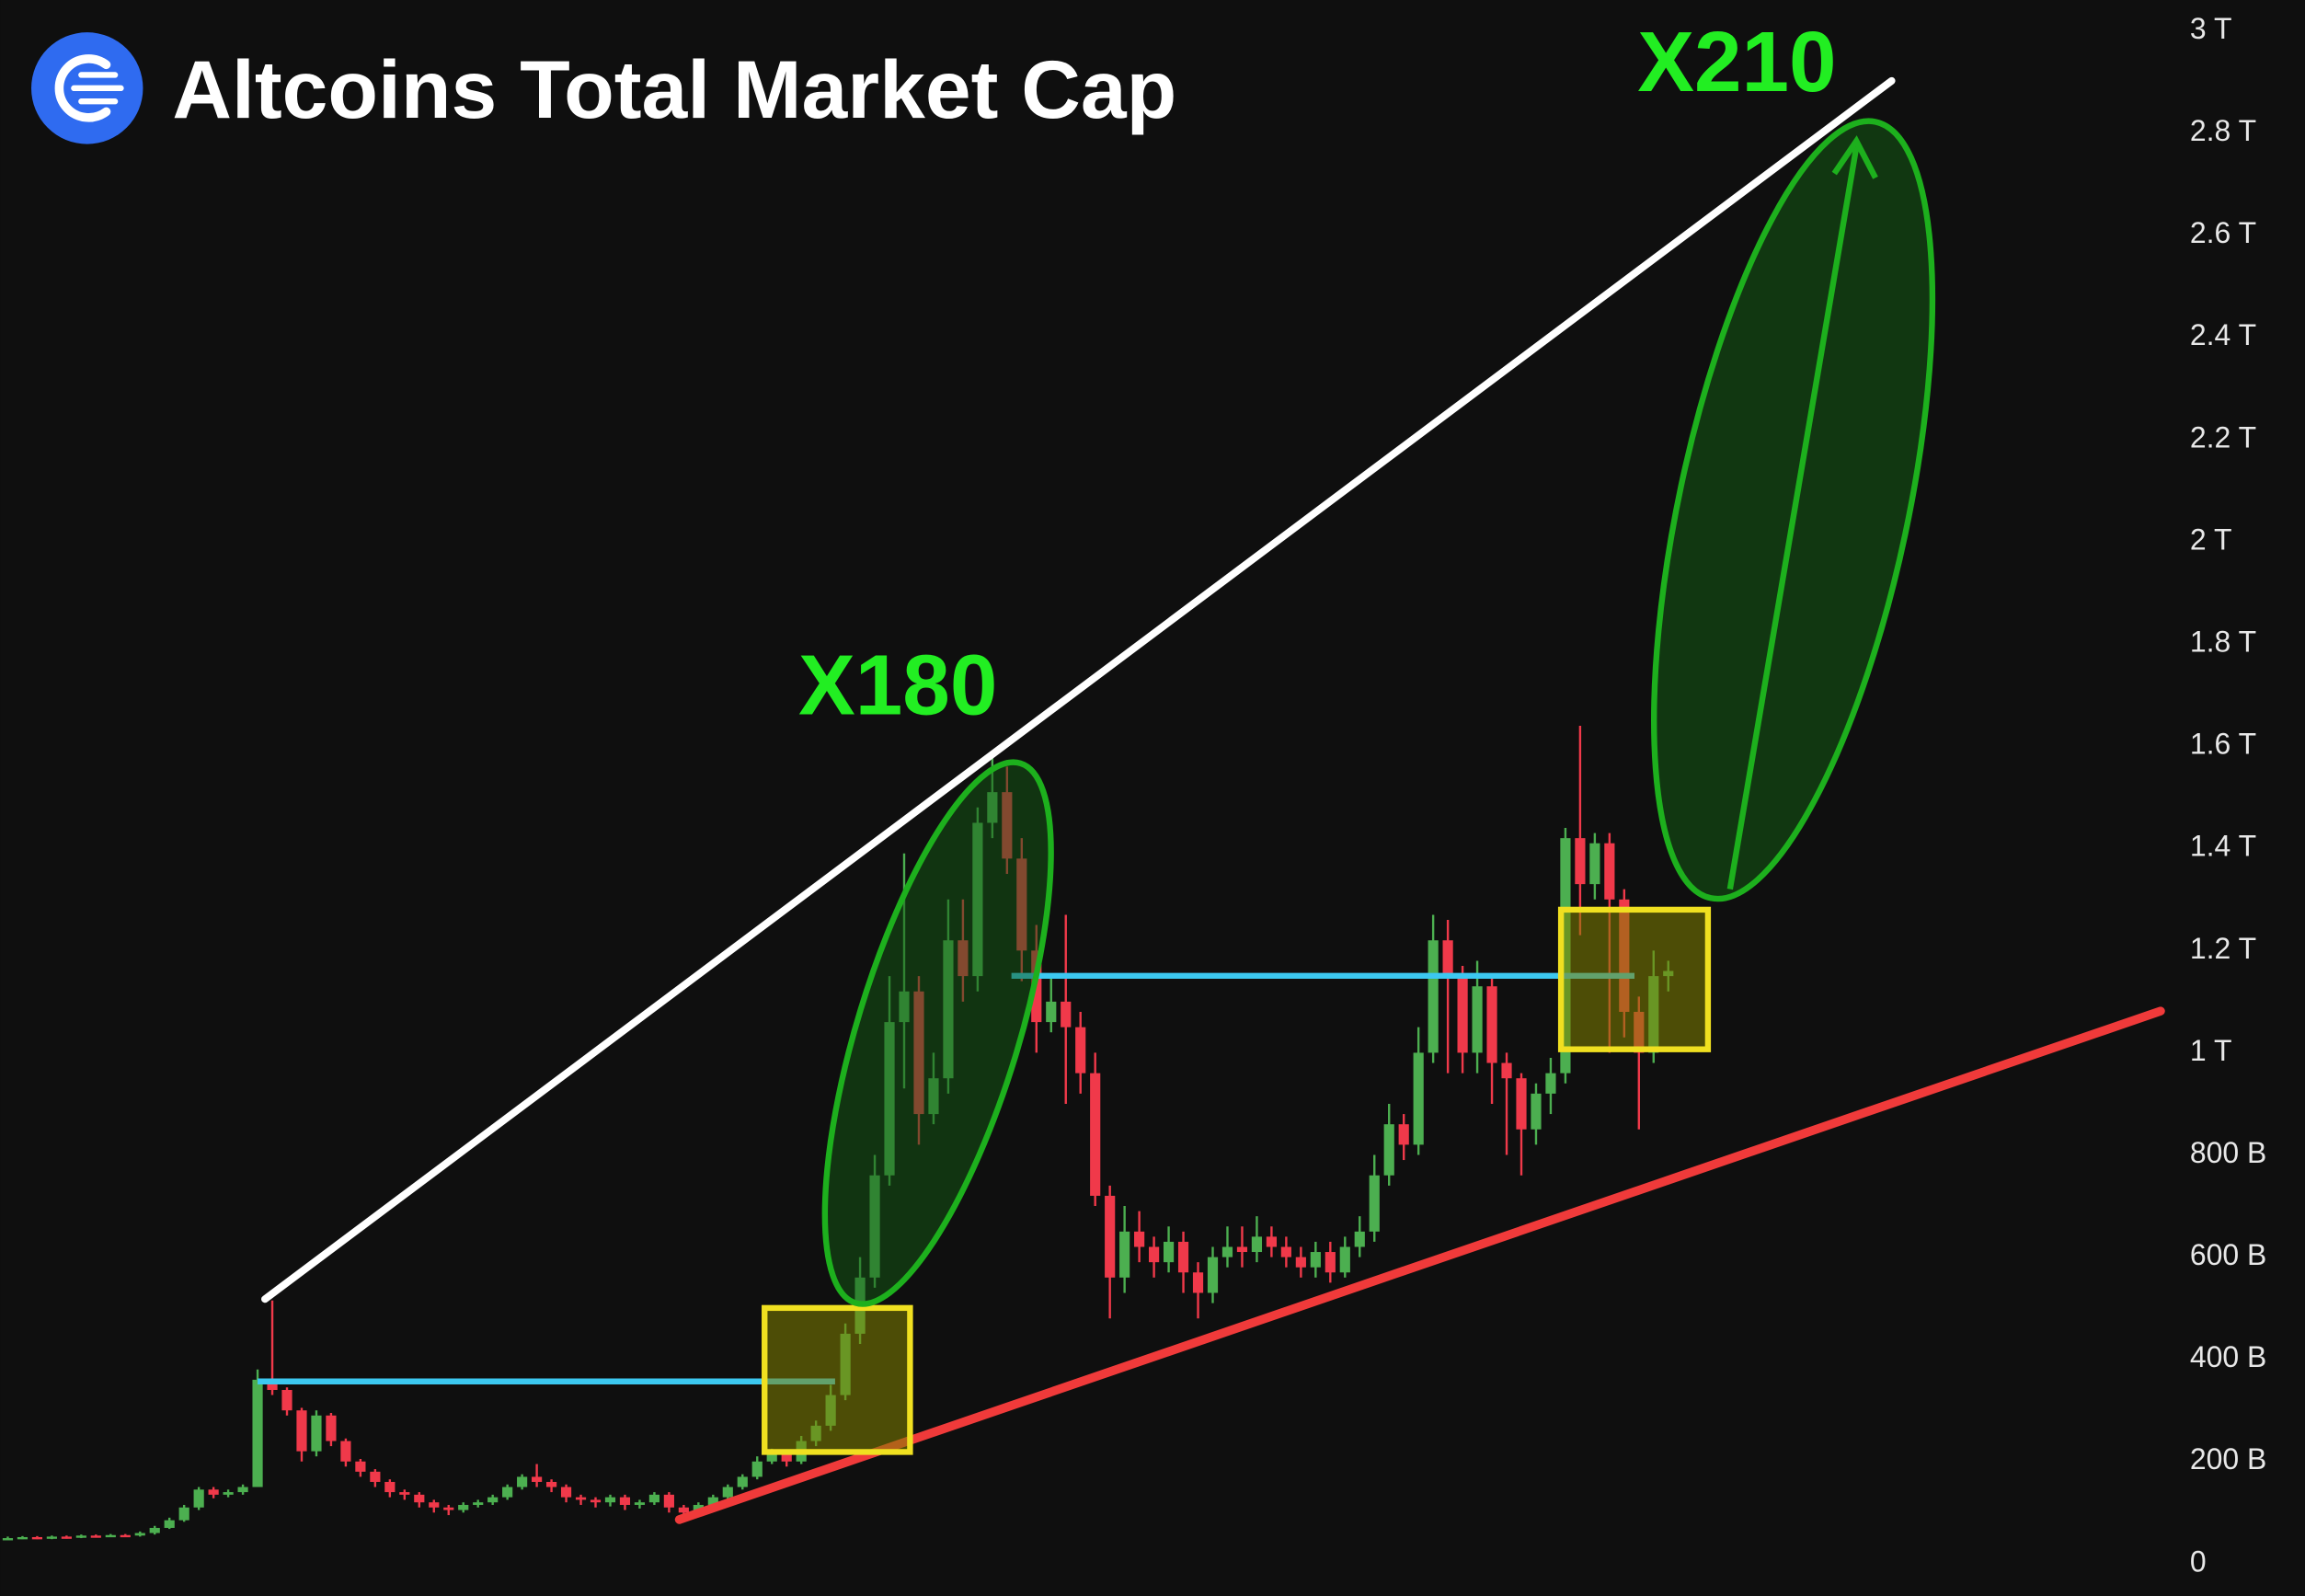 The image size is (2305, 1596). What do you see at coordinates (674, 89) in the screenshot?
I see `chart-title: Altcoins Total Market Cap` at bounding box center [674, 89].